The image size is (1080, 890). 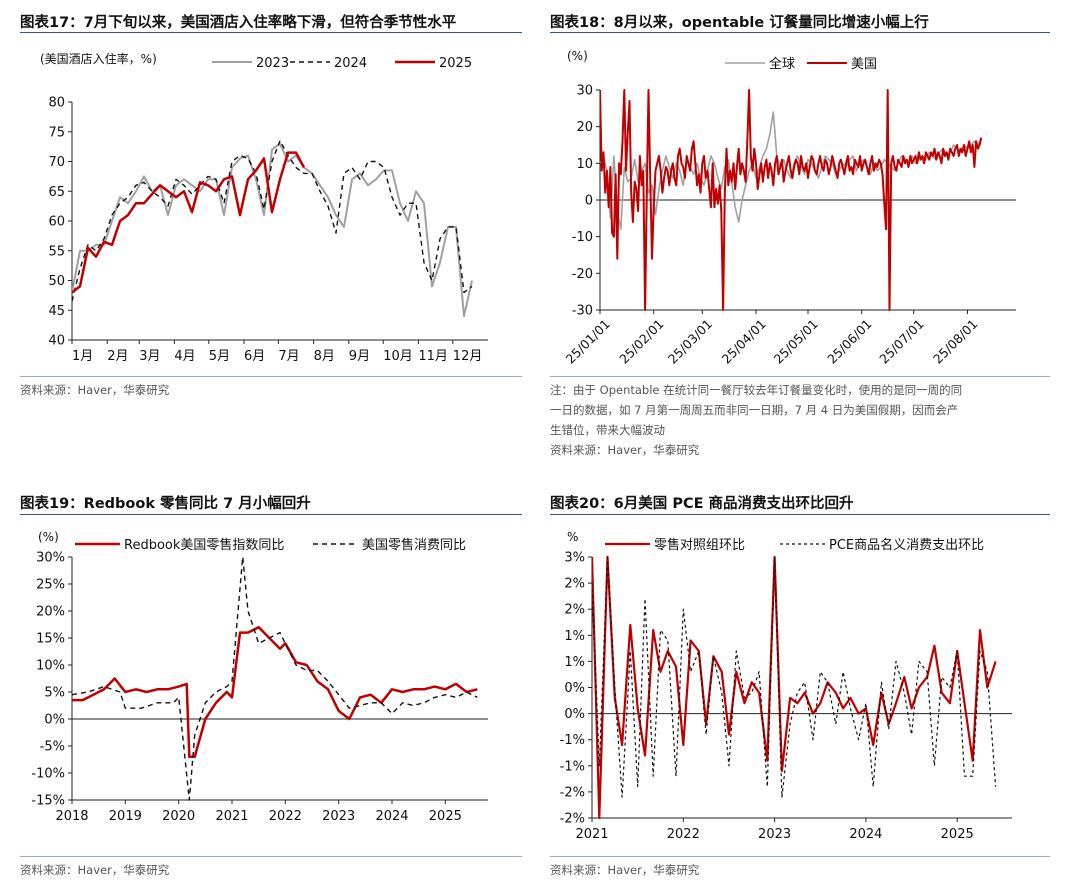 What do you see at coordinates (574, 558) in the screenshot?
I see `y-tick-label: 3%` at bounding box center [574, 558].